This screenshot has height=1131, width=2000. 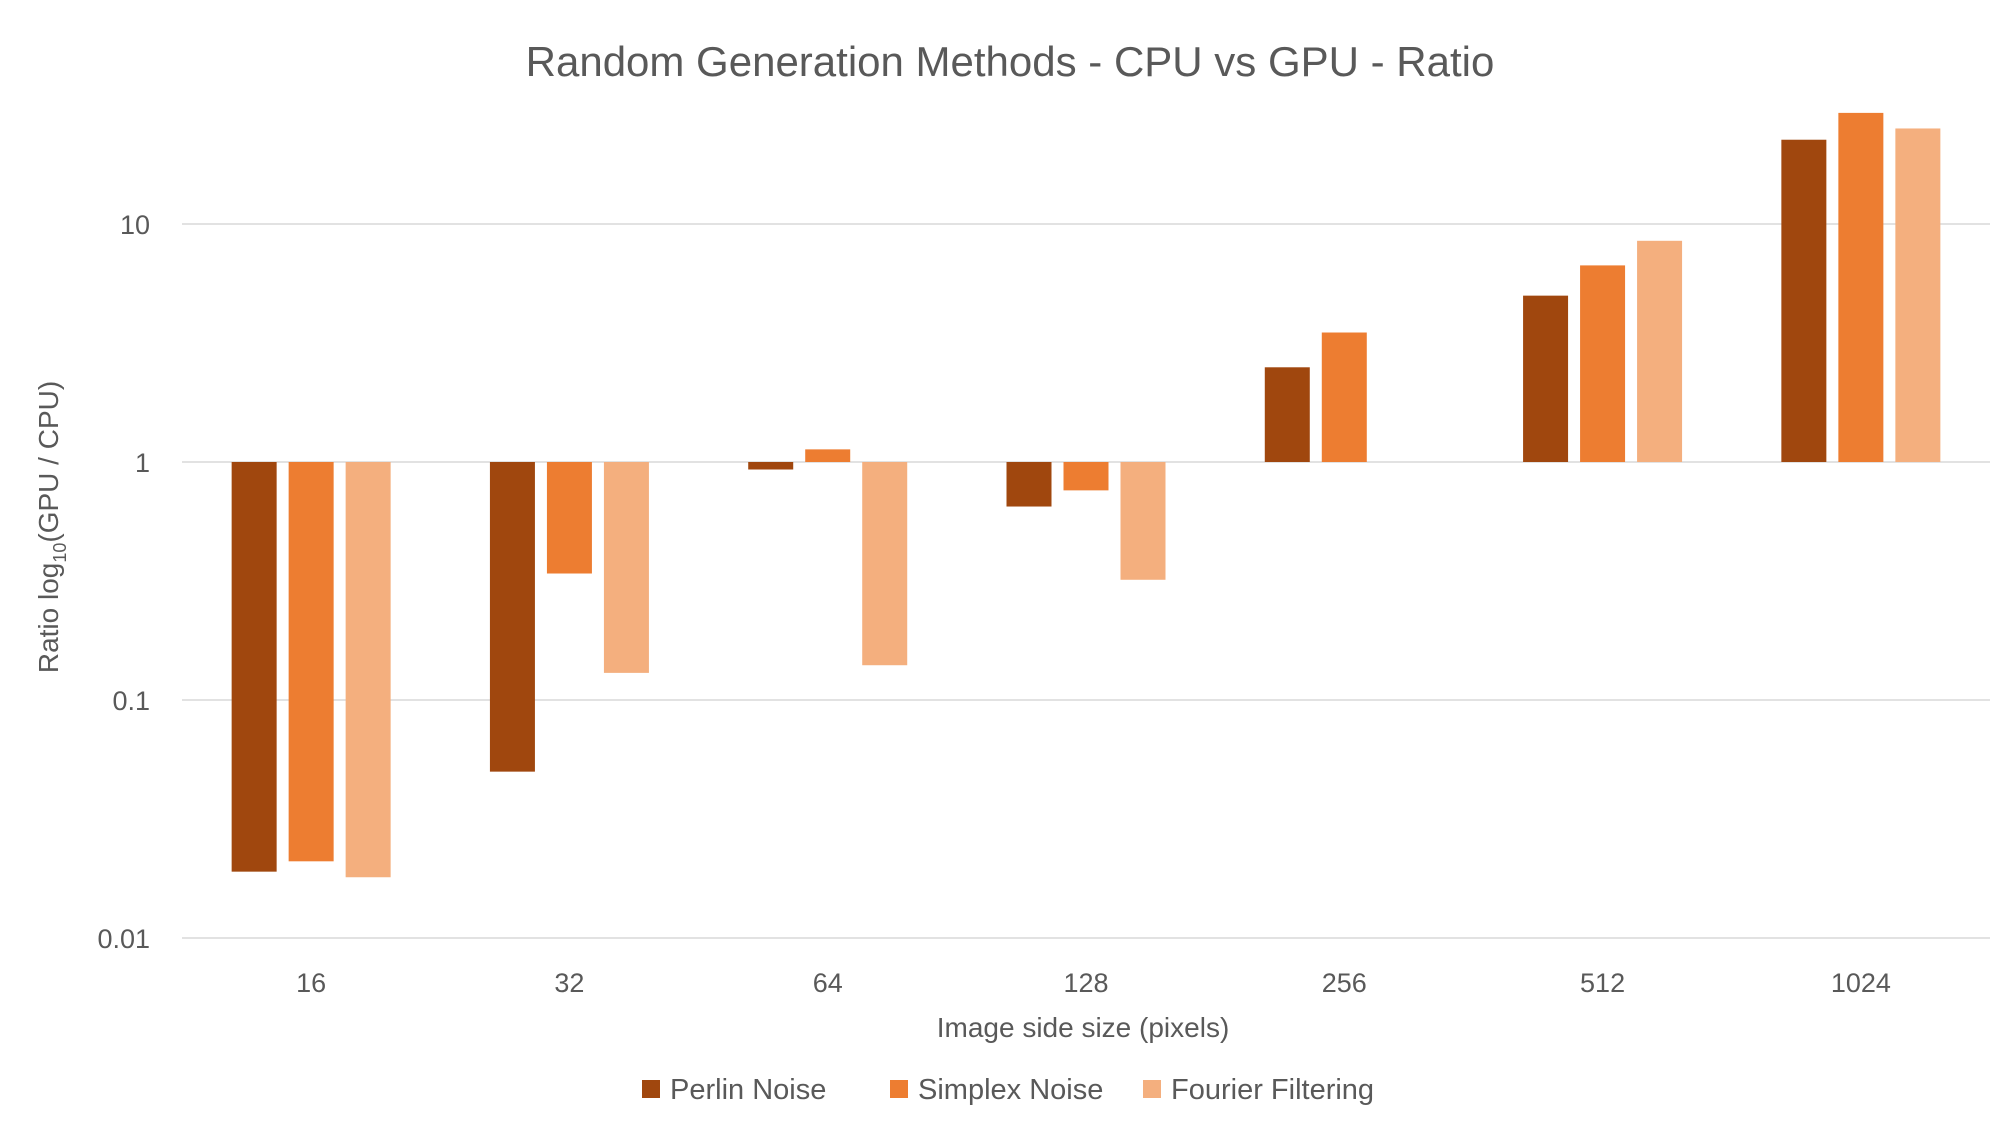 What do you see at coordinates (828, 983) in the screenshot?
I see `x-tick-label: 64` at bounding box center [828, 983].